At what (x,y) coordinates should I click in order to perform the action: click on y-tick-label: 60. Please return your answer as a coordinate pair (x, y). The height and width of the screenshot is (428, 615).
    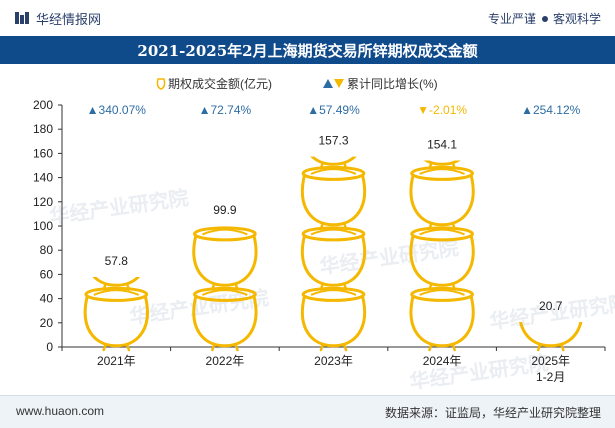
    Looking at the image, I should click on (47, 274).